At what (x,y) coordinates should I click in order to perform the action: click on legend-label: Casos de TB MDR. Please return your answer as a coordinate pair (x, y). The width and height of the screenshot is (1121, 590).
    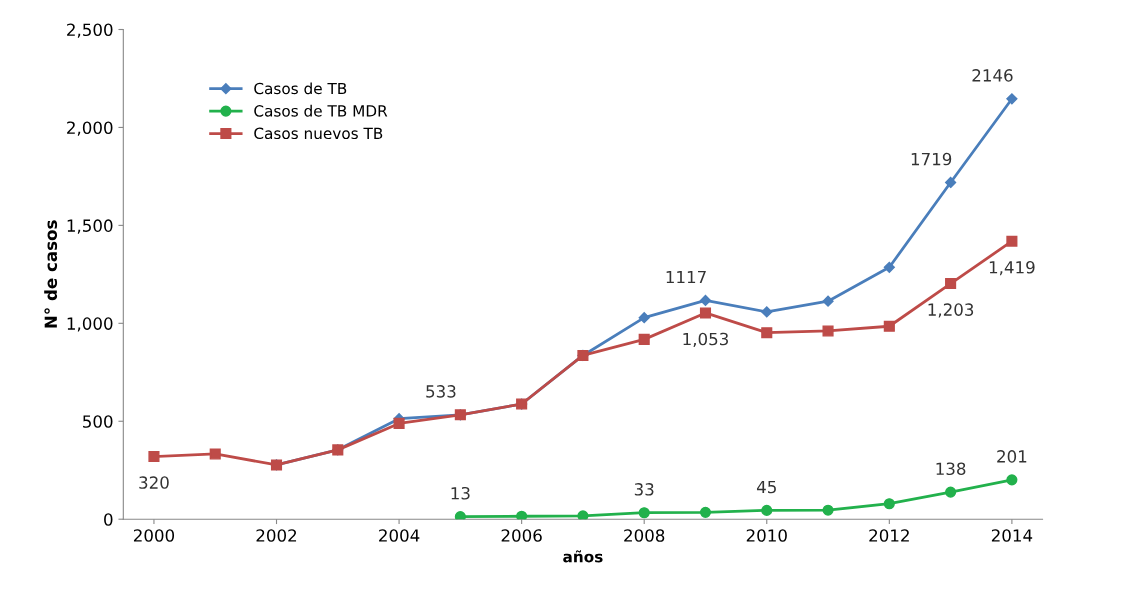
    Looking at the image, I should click on (321, 110).